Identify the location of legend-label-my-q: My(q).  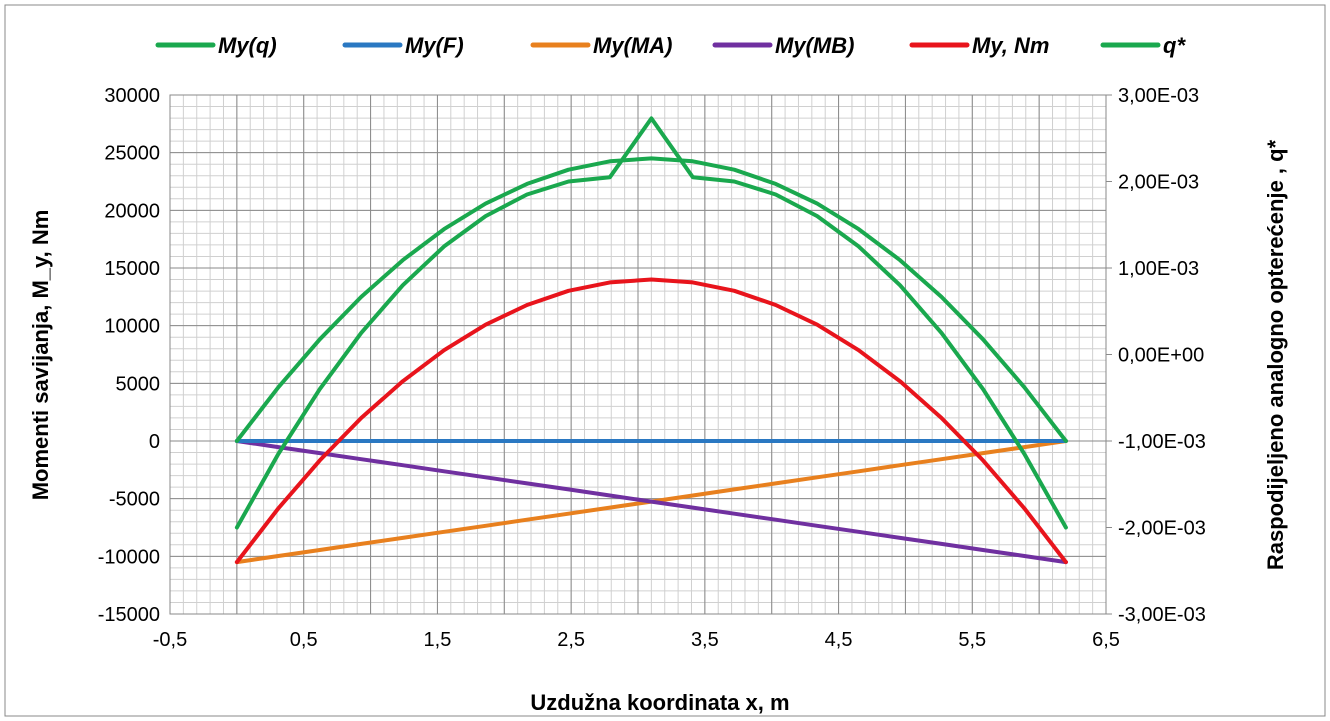
(247, 45).